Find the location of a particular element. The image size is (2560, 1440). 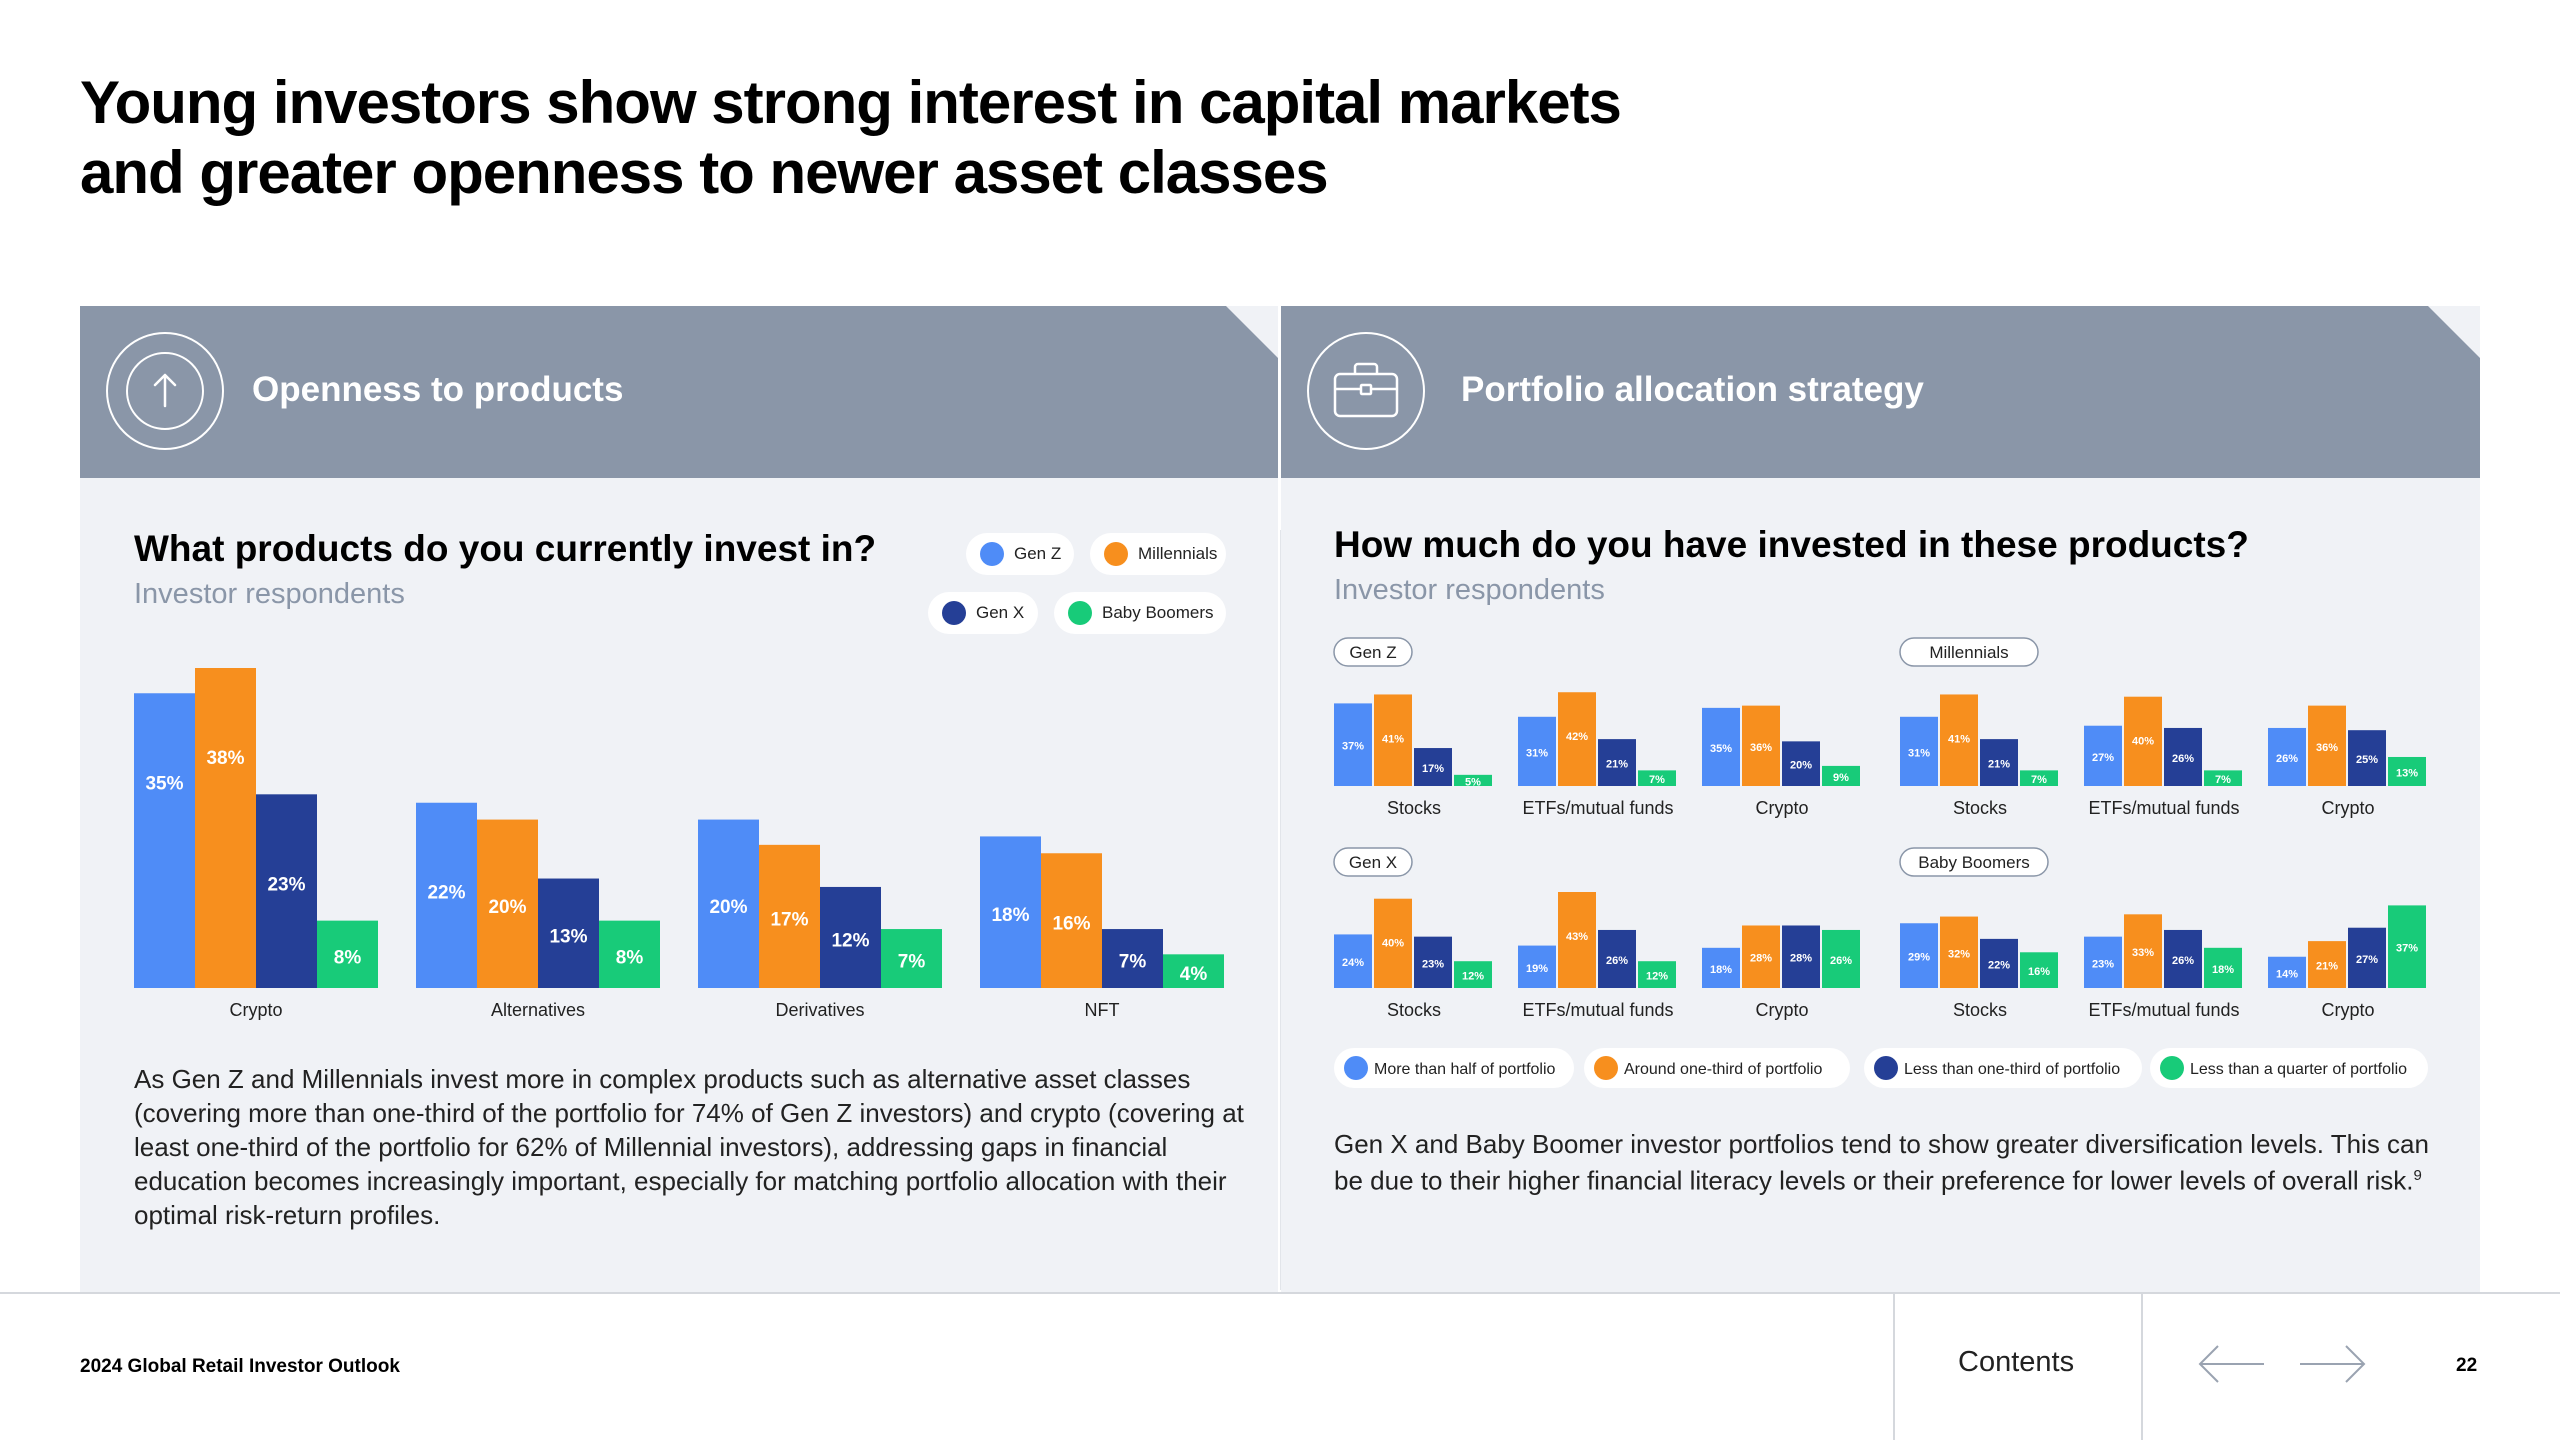

bar-label-nft-gen-x: 7% is located at coordinates (1133, 962).